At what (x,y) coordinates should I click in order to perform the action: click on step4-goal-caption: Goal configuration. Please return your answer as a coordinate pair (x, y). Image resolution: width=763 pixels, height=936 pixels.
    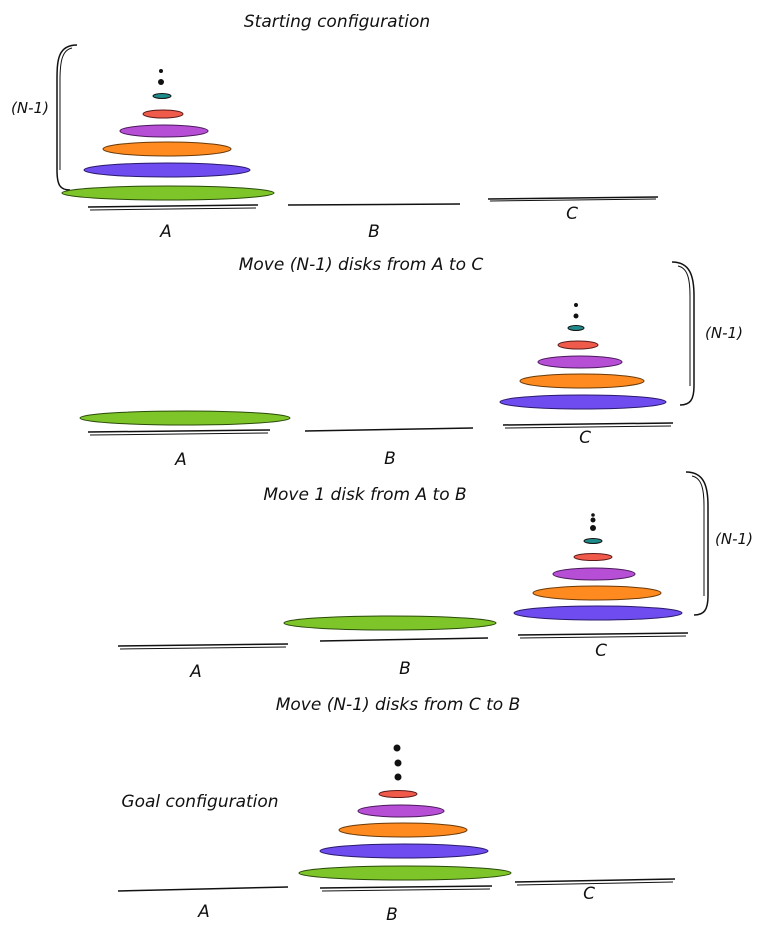
    Looking at the image, I should click on (199, 802).